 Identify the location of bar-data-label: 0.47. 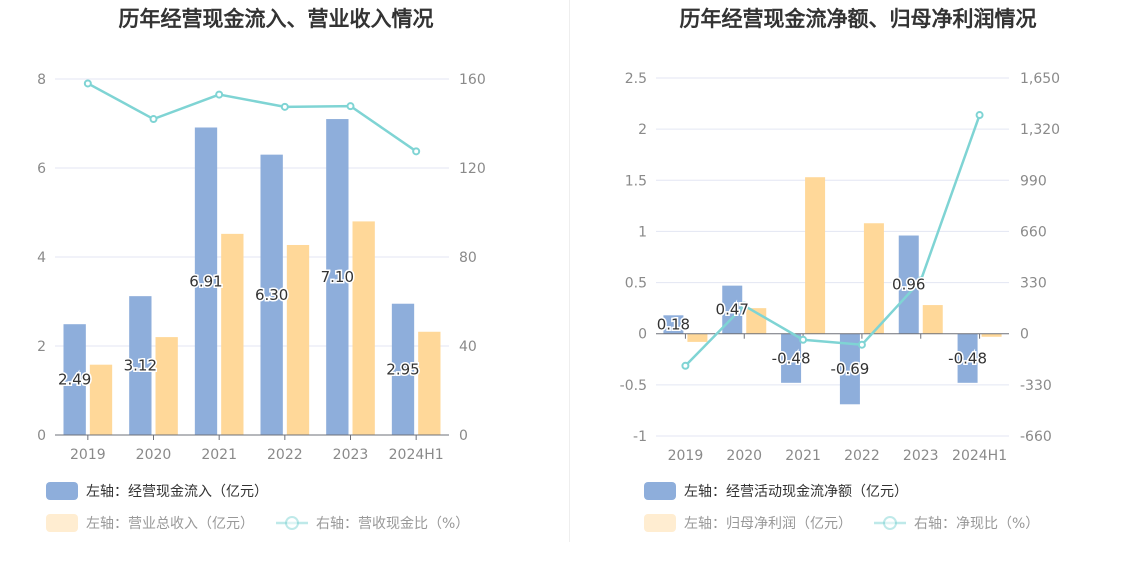
(732, 310).